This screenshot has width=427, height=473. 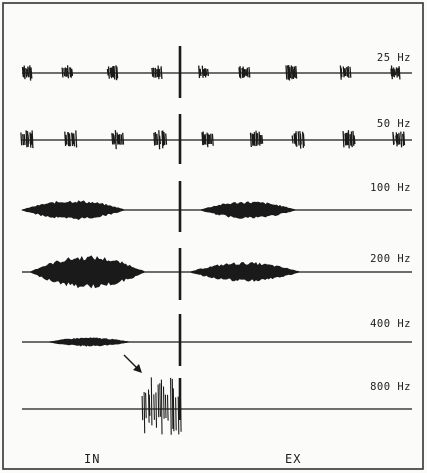 What do you see at coordinates (390, 387) in the screenshot?
I see `freq-label-800hz: 800 Hz` at bounding box center [390, 387].